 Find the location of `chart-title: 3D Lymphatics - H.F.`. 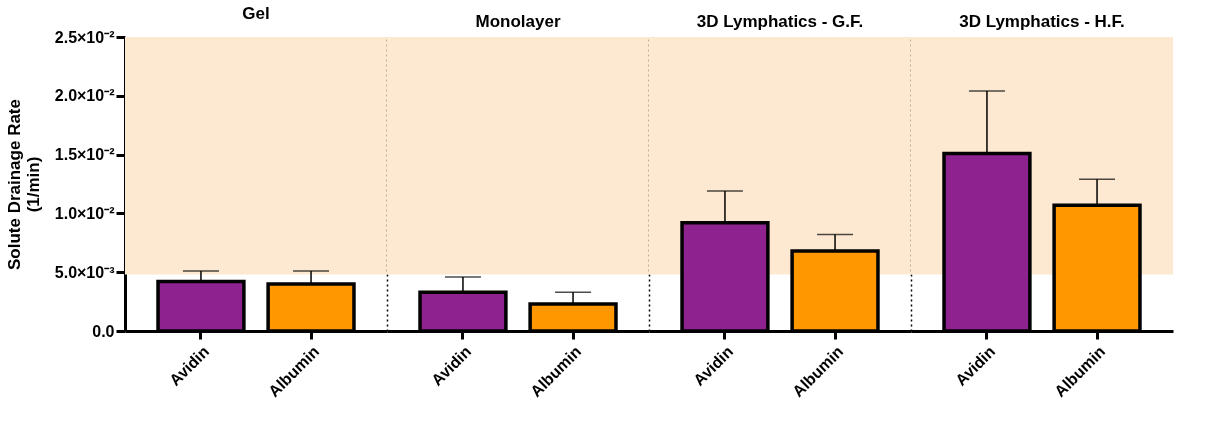

chart-title: 3D Lymphatics - H.F. is located at coordinates (1042, 21).